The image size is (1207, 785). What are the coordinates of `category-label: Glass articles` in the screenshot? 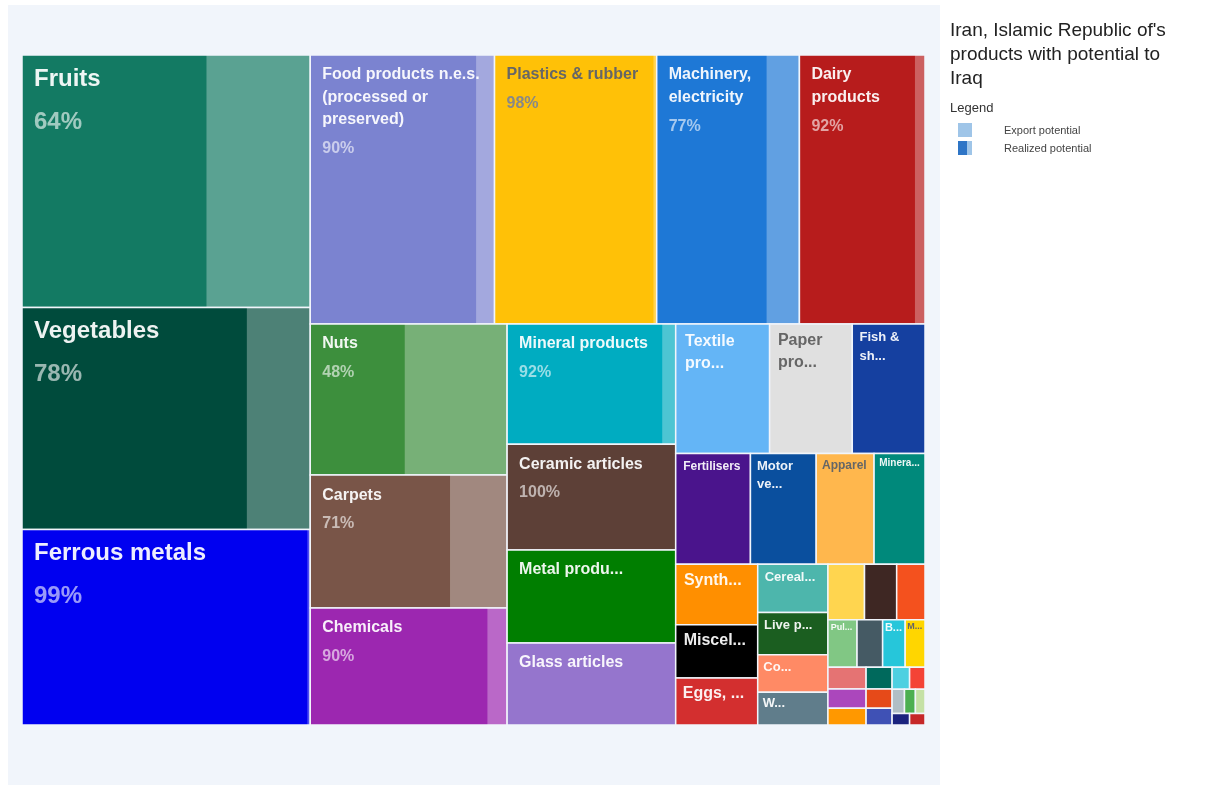 It's located at (571, 662).